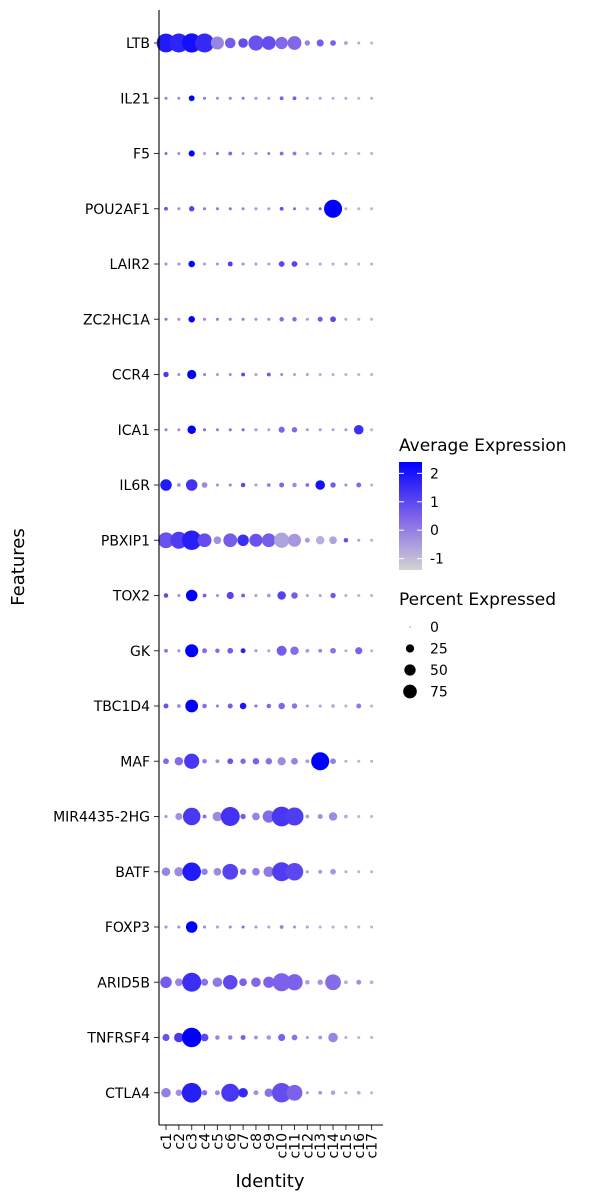  I want to click on y-tick-label: ARID5B, so click(123, 983).